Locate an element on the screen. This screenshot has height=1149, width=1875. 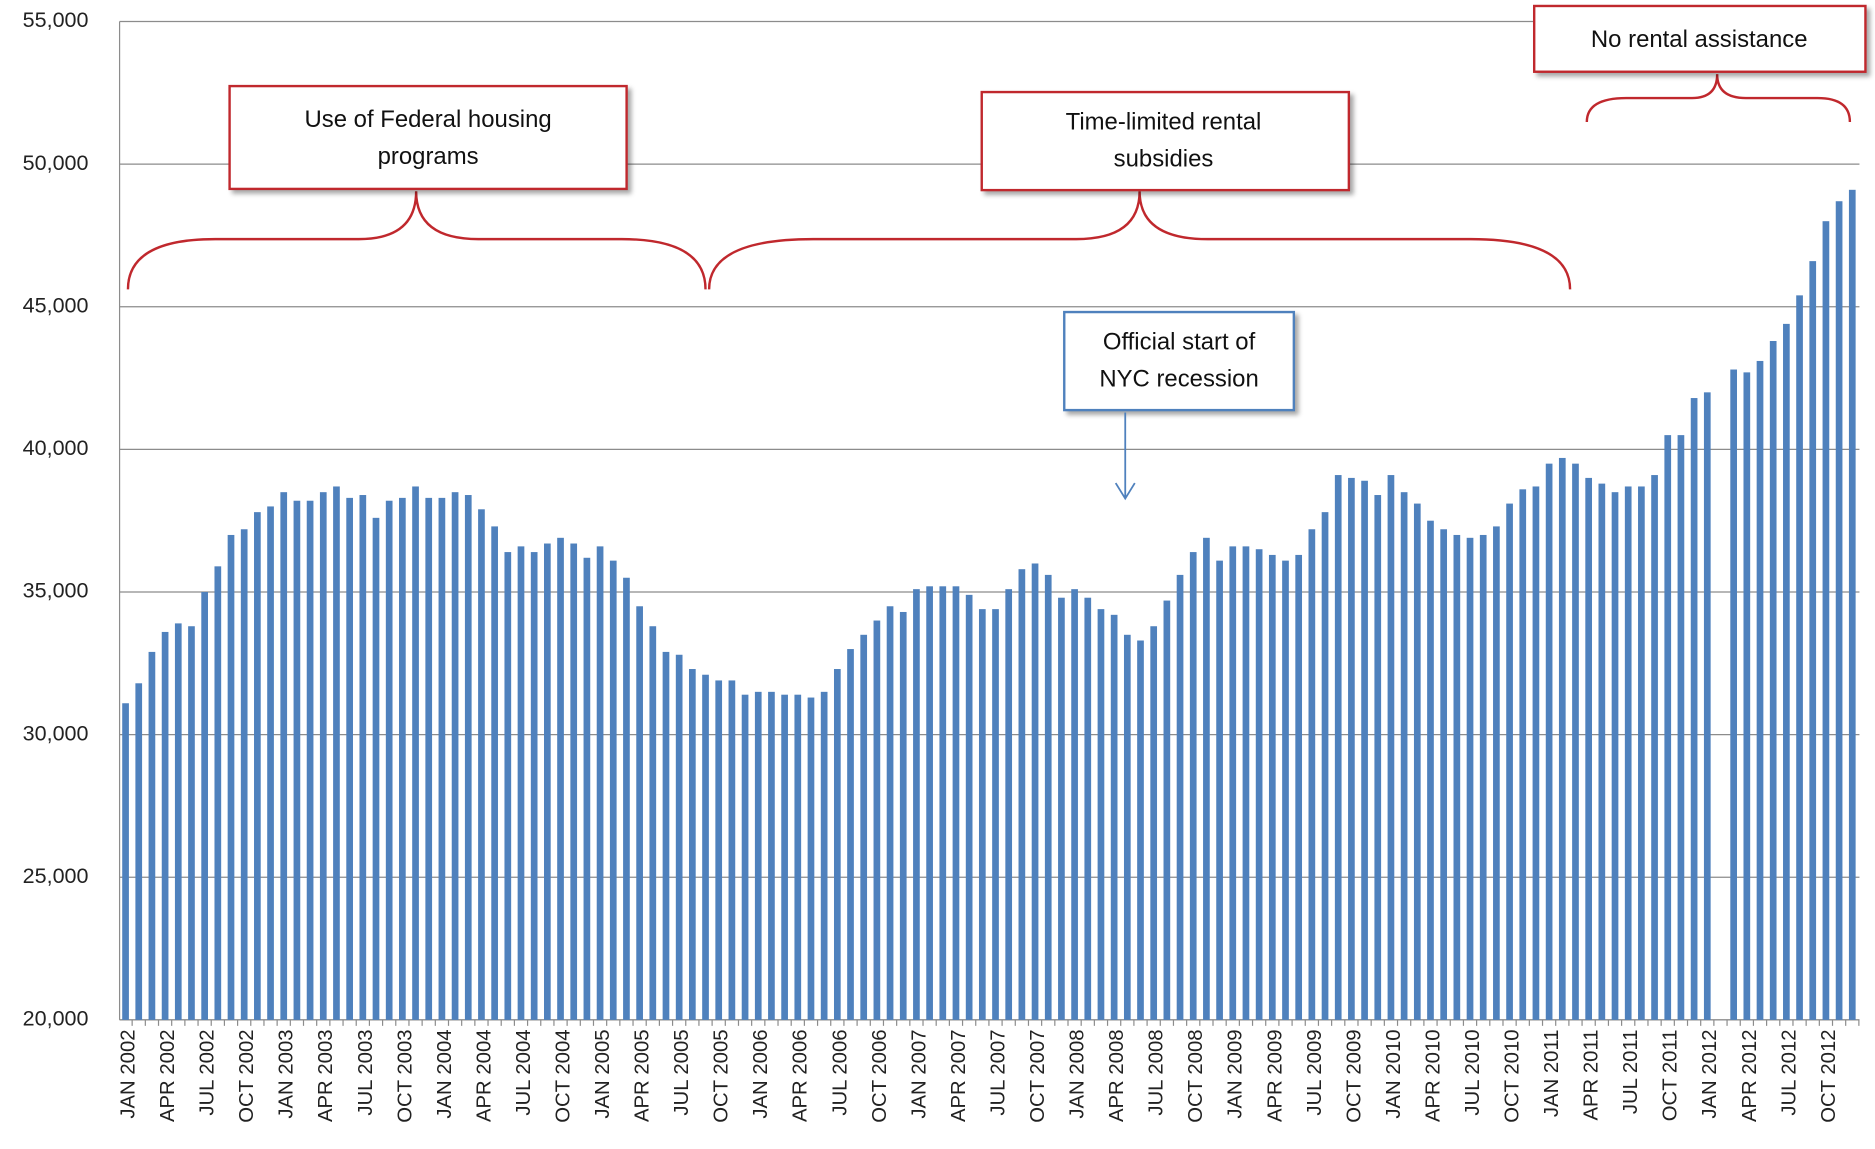
y-tick-label: 40,000 is located at coordinates (56, 448).